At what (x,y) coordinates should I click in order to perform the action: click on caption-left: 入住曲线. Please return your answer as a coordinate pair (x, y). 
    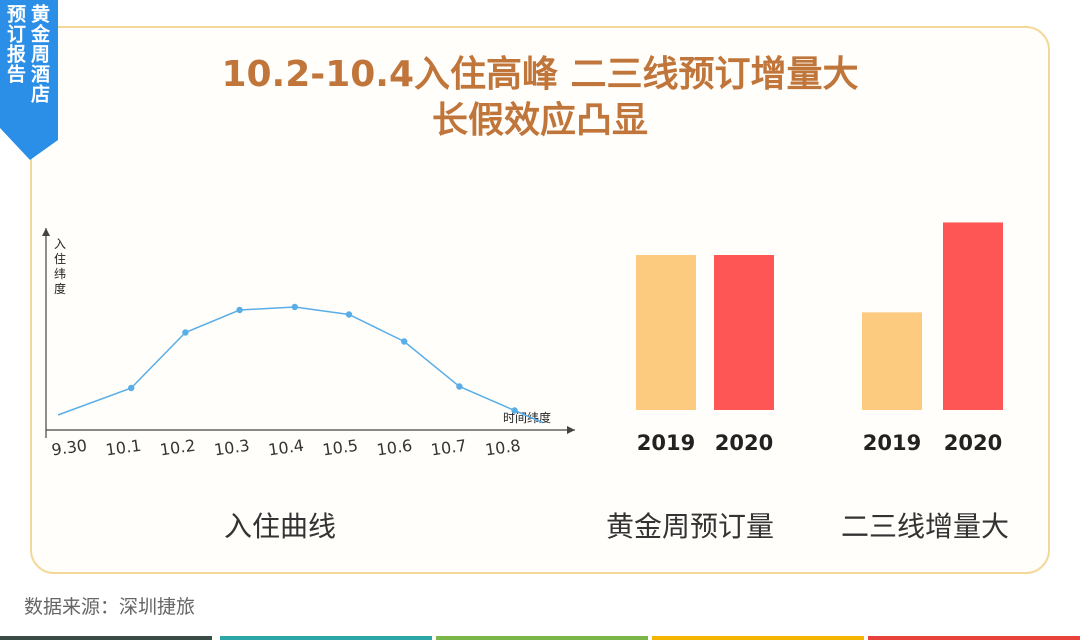
    Looking at the image, I should click on (279, 526).